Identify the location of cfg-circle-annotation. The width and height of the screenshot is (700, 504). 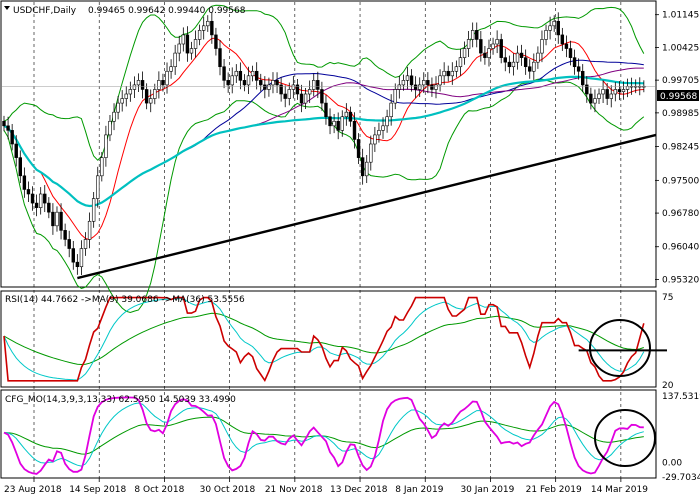
(625, 438).